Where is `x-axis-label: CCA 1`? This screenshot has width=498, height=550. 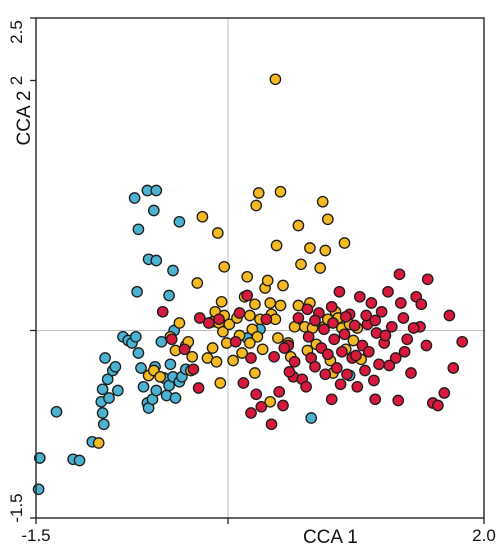 x-axis-label: CCA 1 is located at coordinates (330, 537).